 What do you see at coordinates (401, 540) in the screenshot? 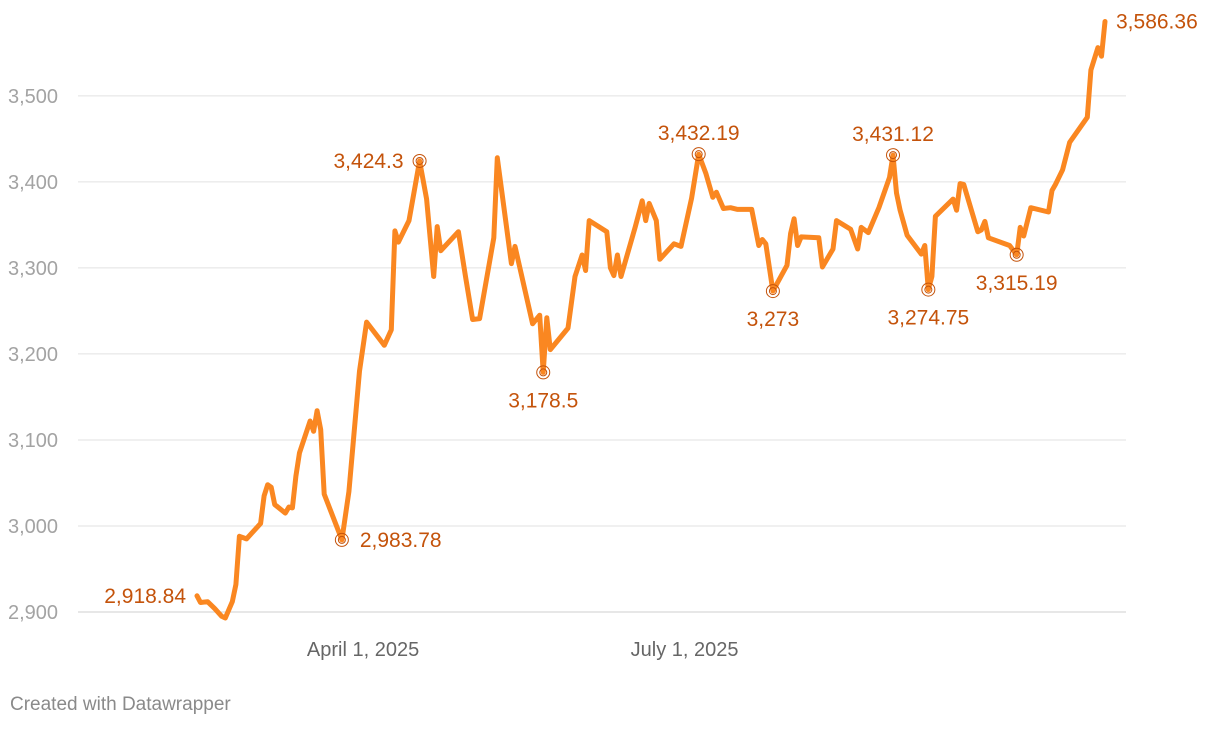
I see `annotation-label: 2,983.78` at bounding box center [401, 540].